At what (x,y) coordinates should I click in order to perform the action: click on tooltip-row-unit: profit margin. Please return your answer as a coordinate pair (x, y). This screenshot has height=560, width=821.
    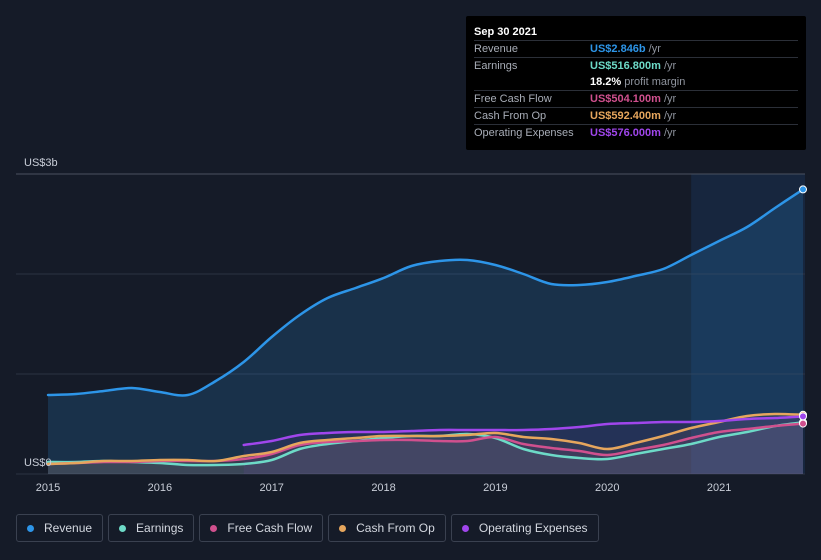
    Looking at the image, I should click on (655, 82).